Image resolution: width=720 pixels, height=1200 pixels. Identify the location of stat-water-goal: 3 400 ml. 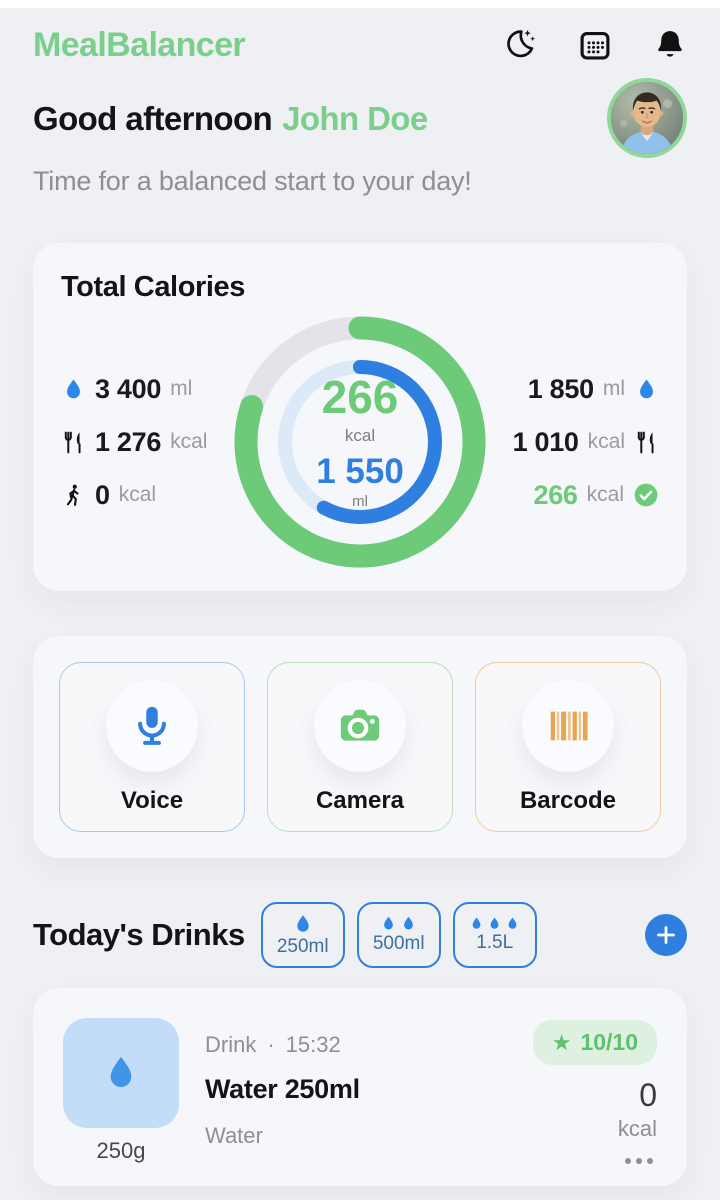
(137, 389).